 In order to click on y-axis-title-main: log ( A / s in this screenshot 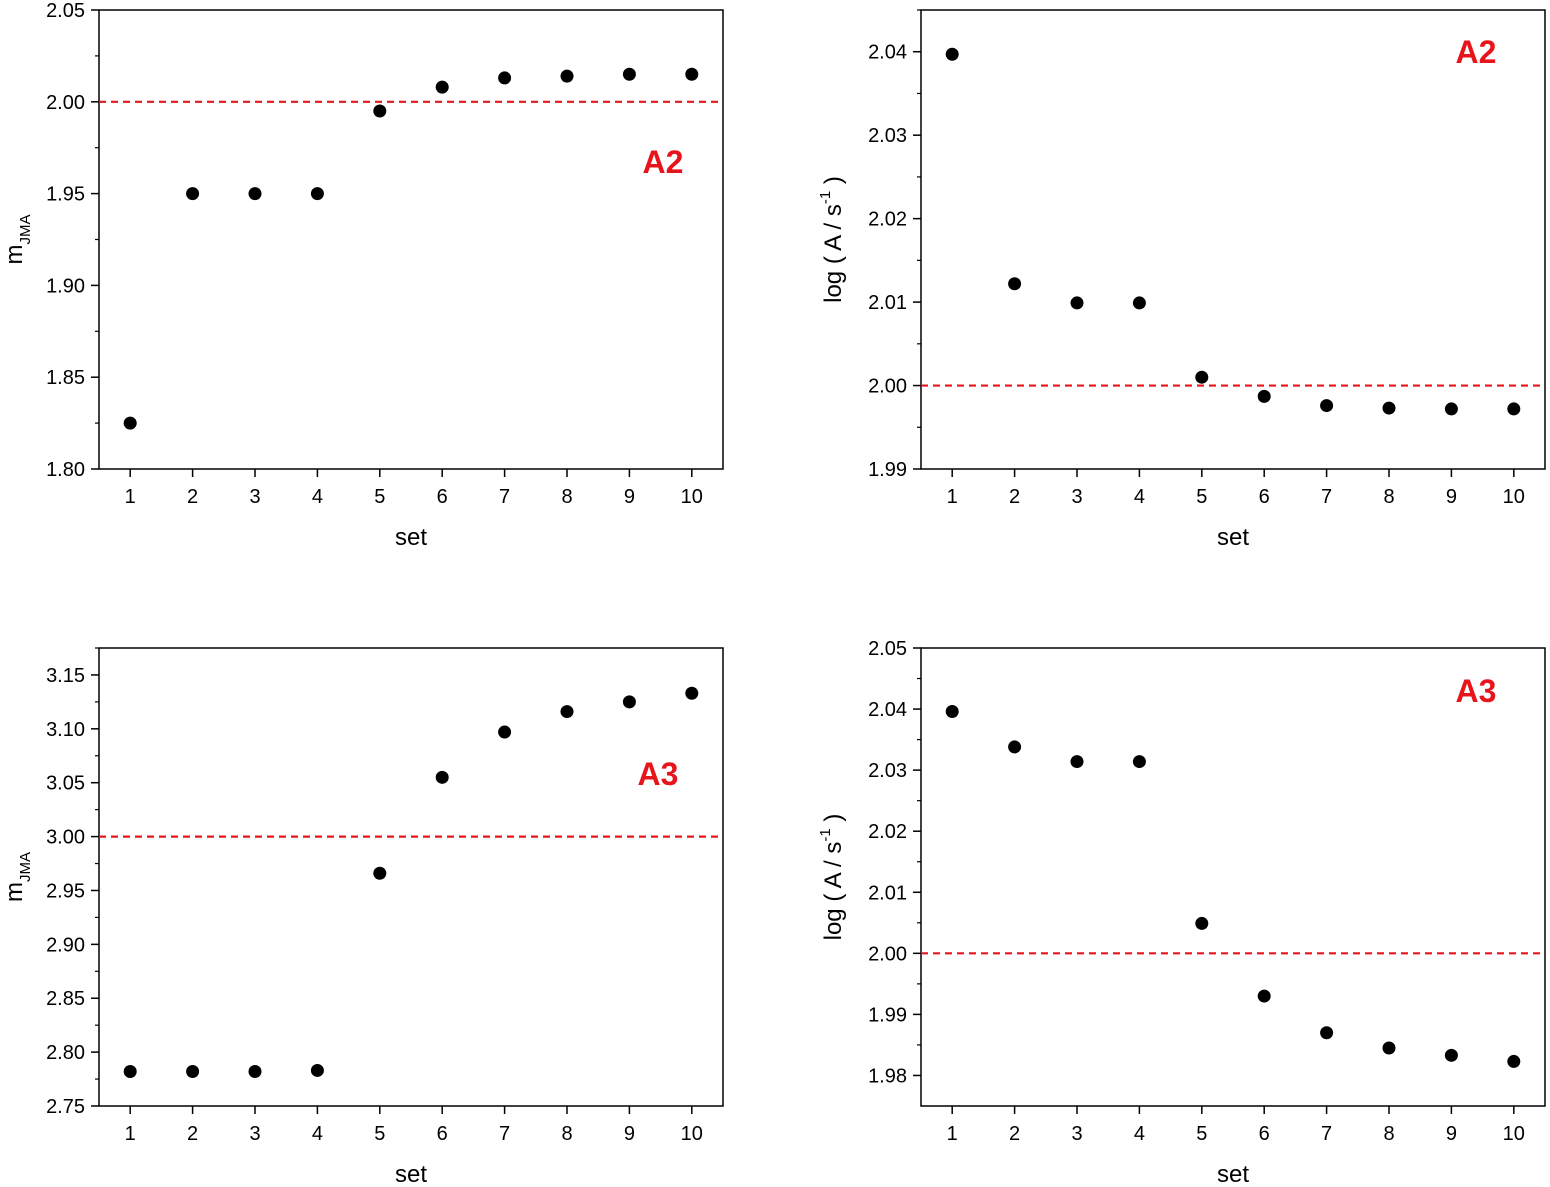, I will do `click(833, 891)`.